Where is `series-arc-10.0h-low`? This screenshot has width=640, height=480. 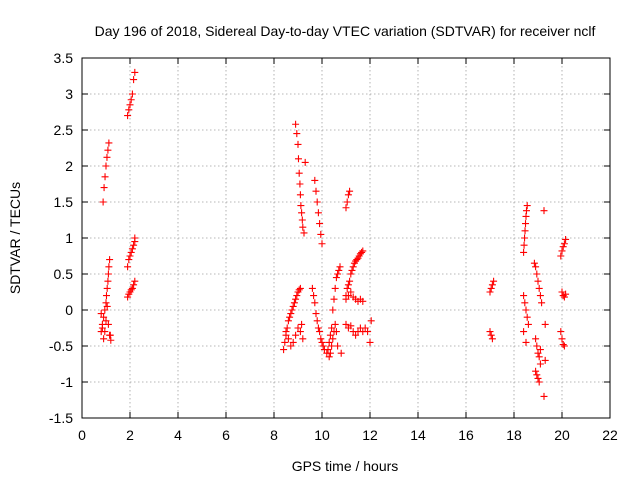 series-arc-10.0h-low is located at coordinates (318, 319).